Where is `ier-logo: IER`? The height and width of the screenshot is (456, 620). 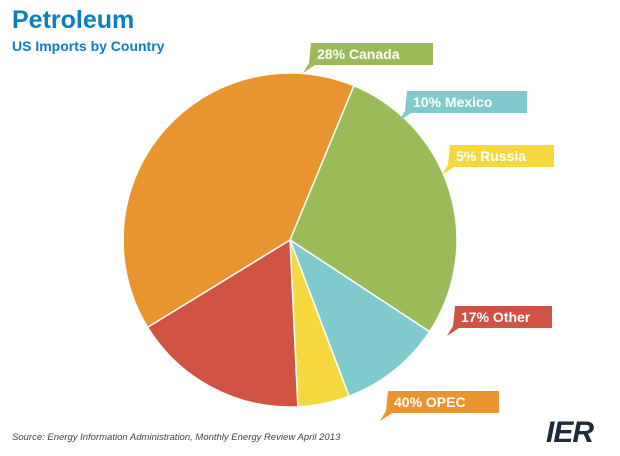
ier-logo: IER is located at coordinates (570, 432).